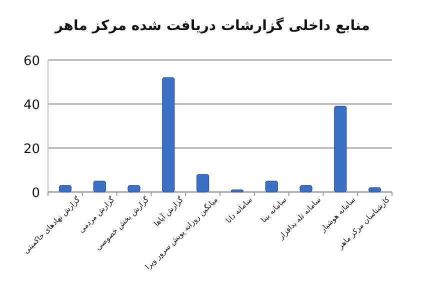  What do you see at coordinates (212, 25) in the screenshot?
I see `chart-title: منابع داخلی گزارشات دریافت شده مرکز ماهر` at bounding box center [212, 25].